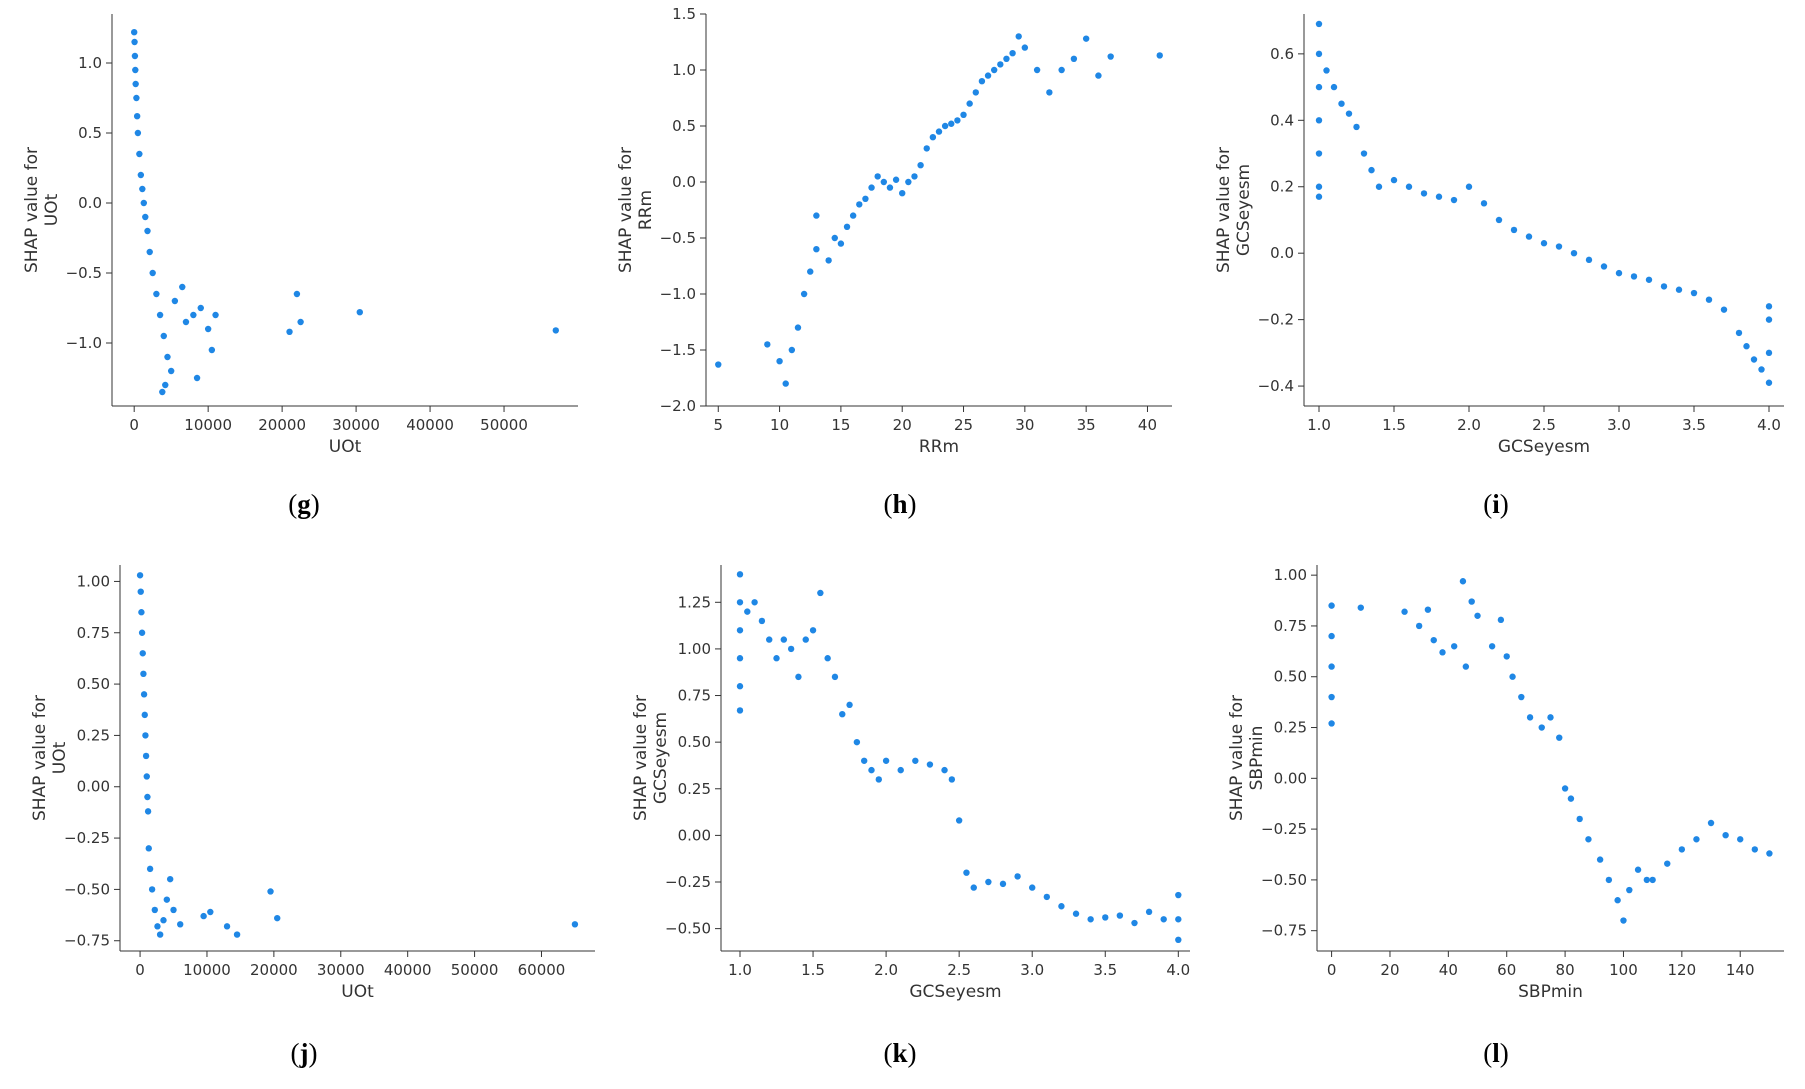  I want to click on y-tick-label: 0.0, so click(90, 203).